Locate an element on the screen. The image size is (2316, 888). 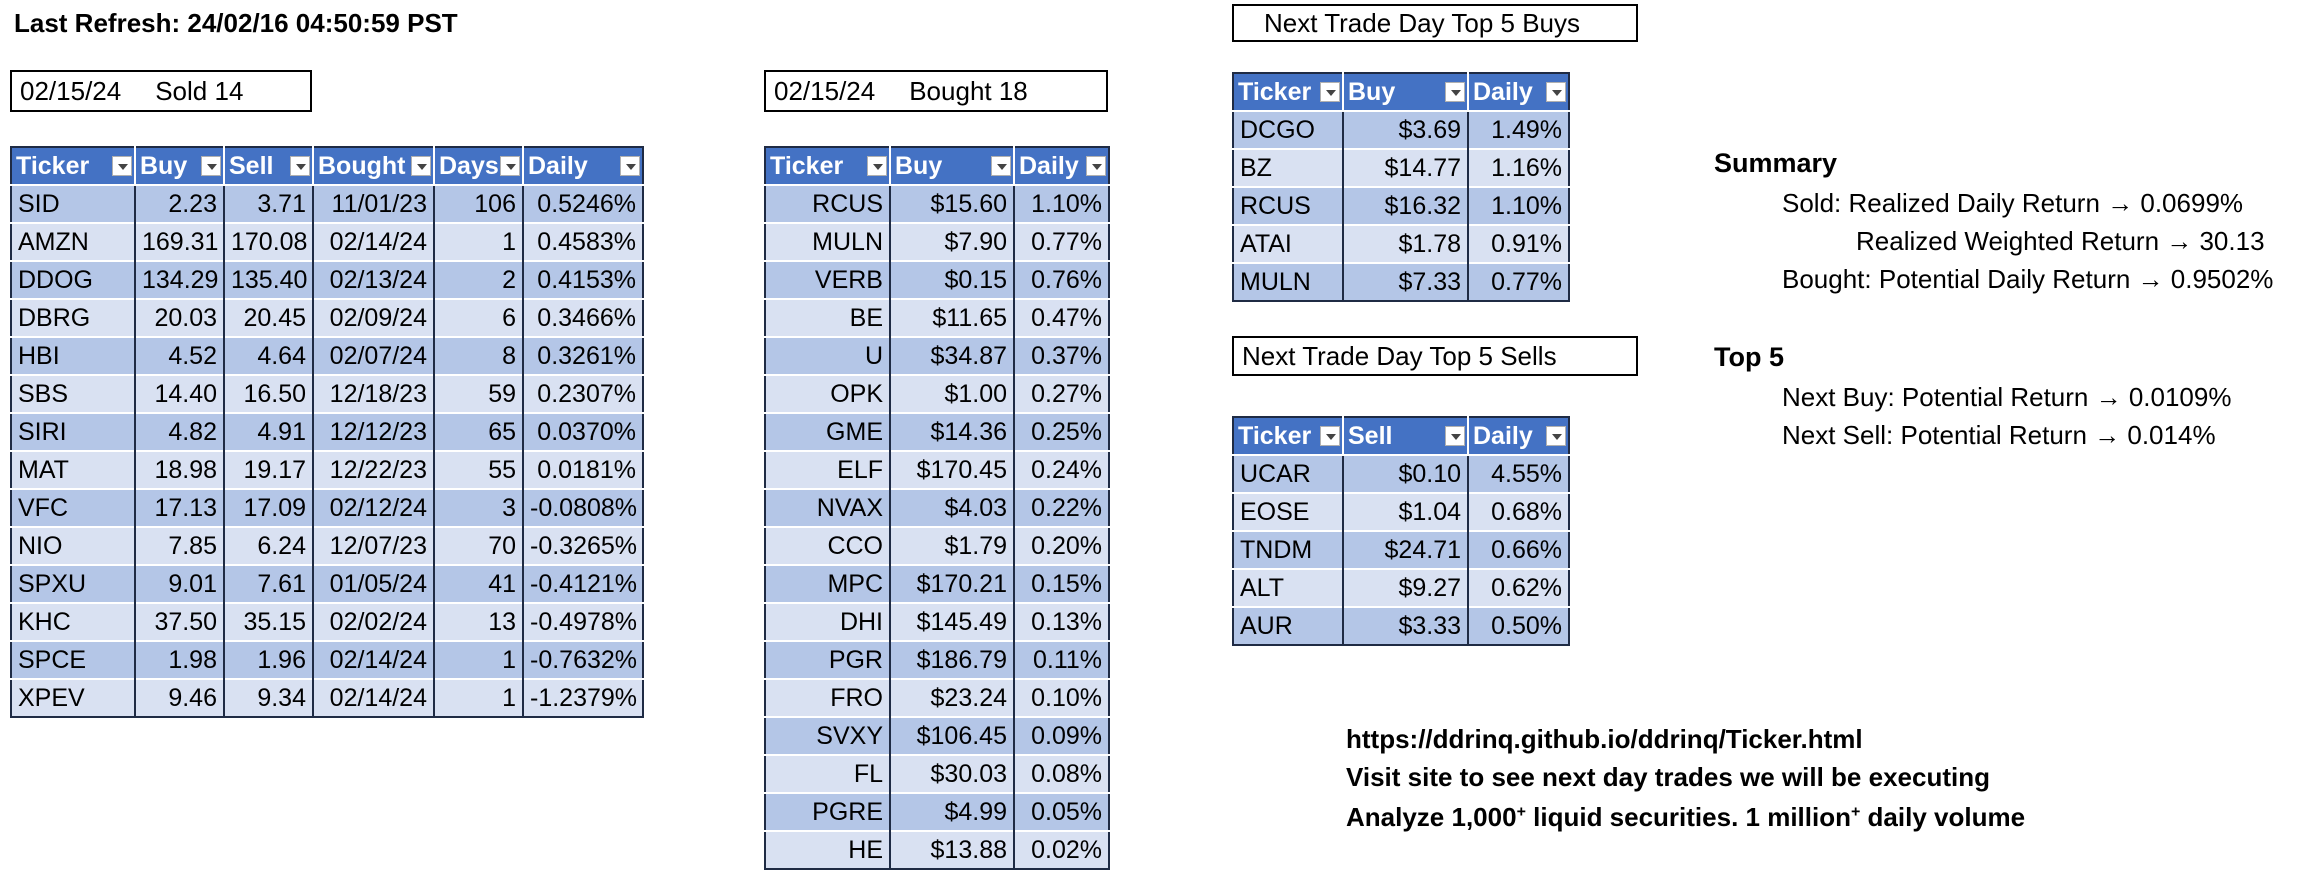
sold-summary-box: 02/15/24 Sold 14 is located at coordinates (161, 91).